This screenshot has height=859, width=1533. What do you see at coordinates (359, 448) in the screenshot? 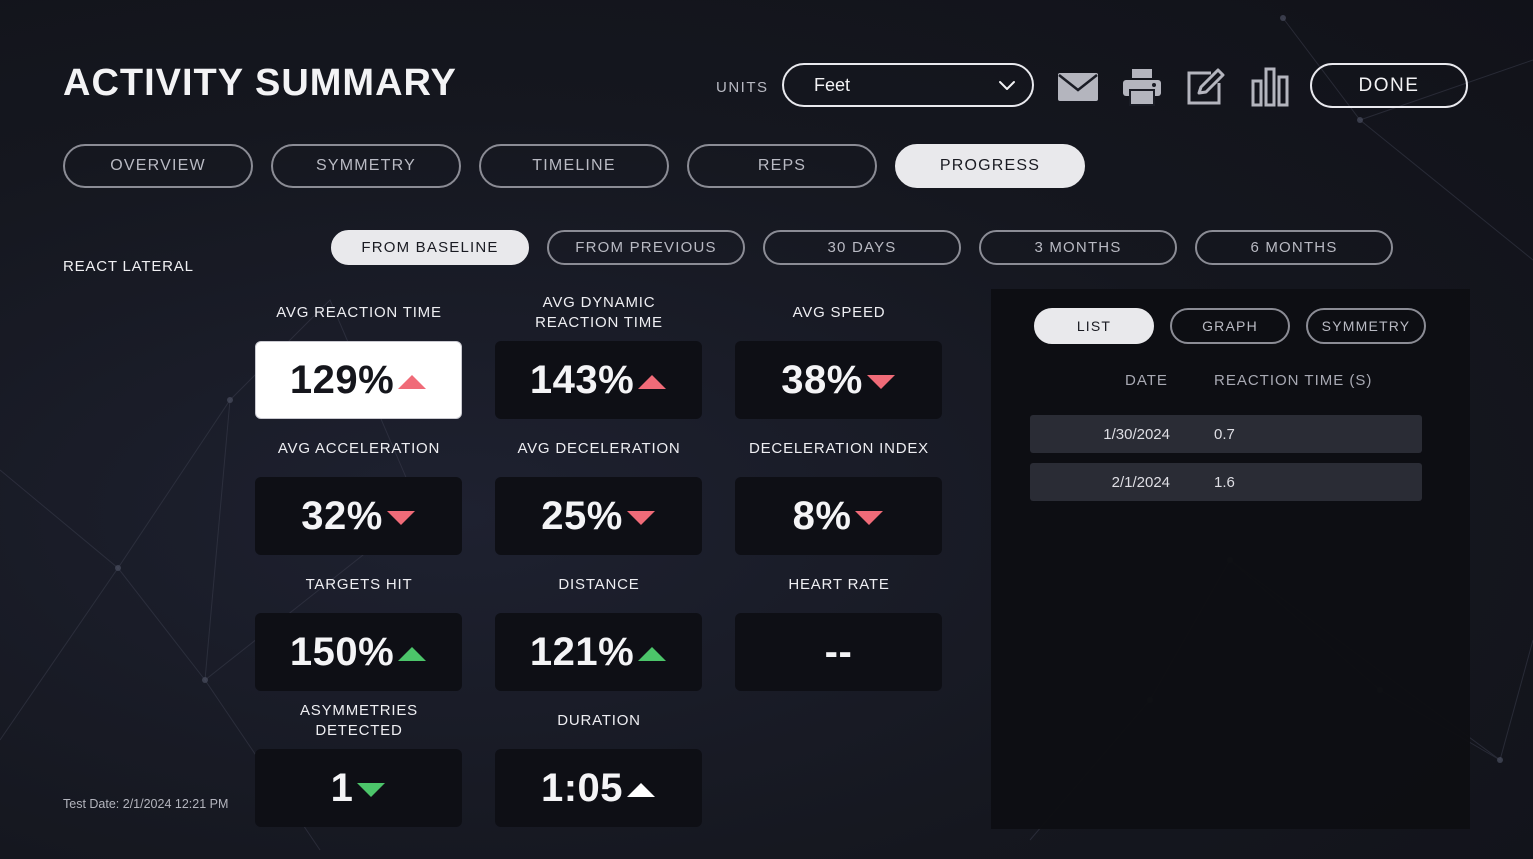
I see `metric-label: AVG ACCELERATION` at bounding box center [359, 448].